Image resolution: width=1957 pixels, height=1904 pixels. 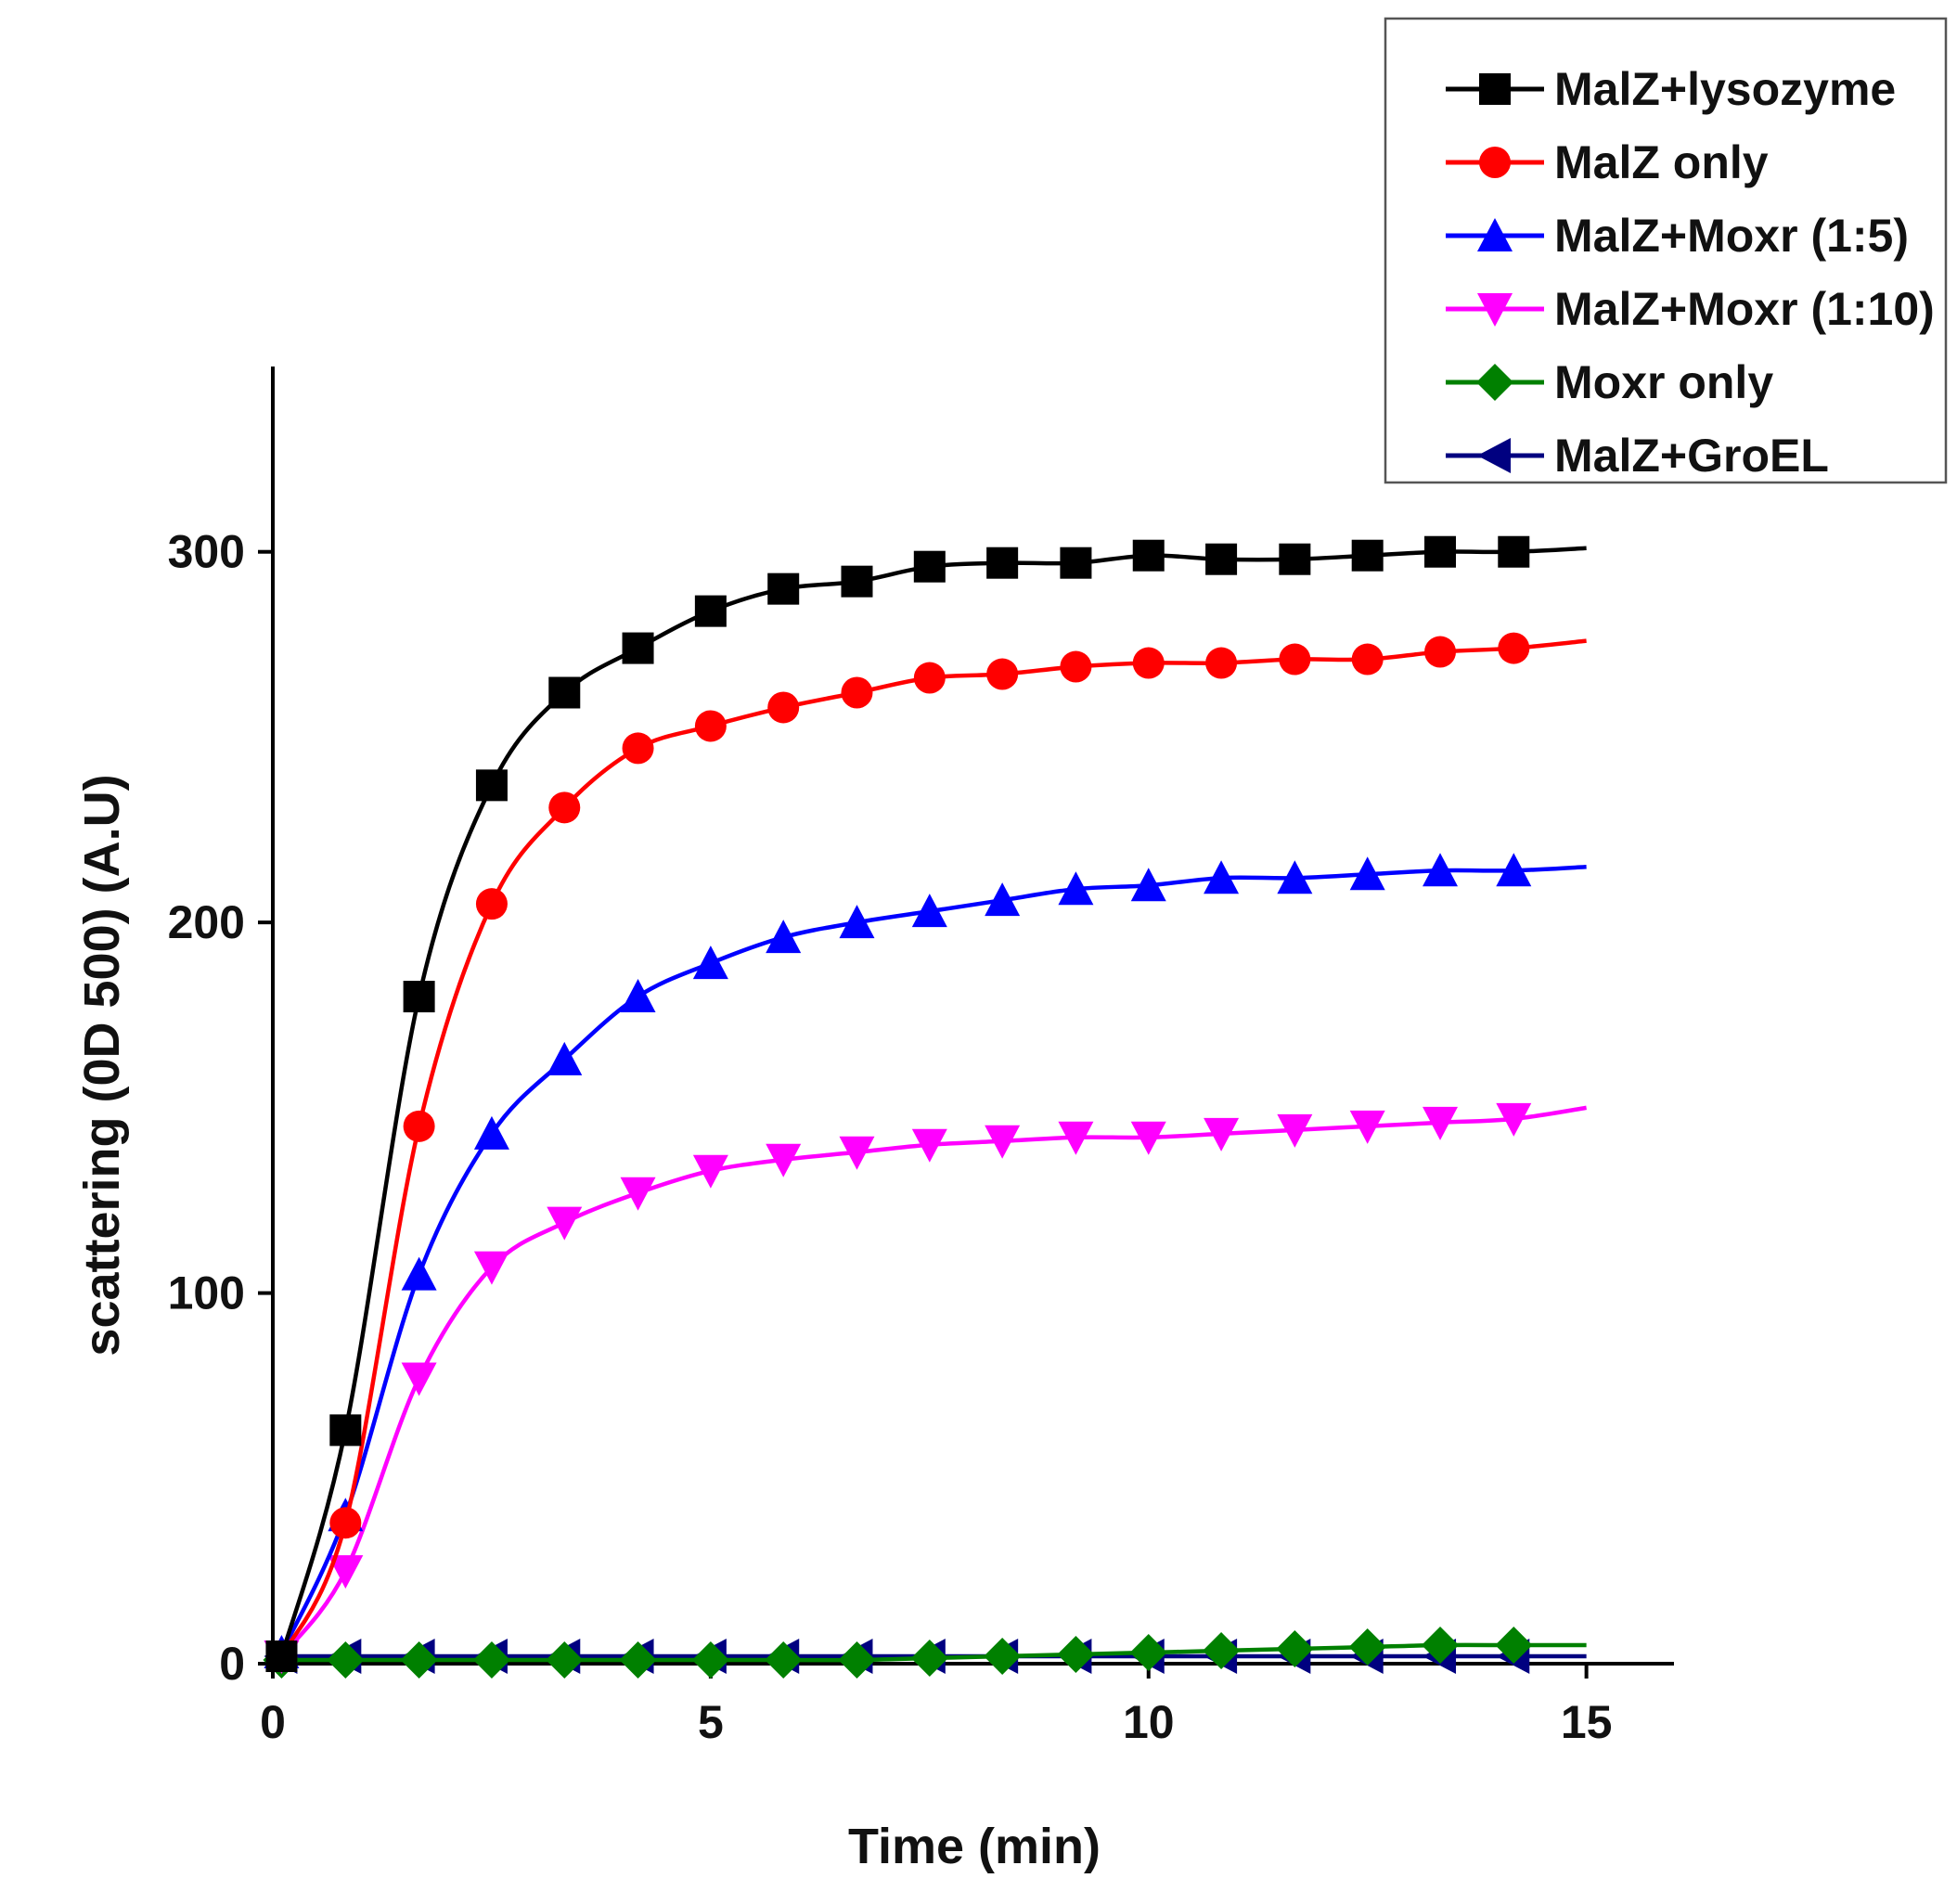 I want to click on legend-item: MalZ+Moxr (1:5), so click(x=1677, y=236).